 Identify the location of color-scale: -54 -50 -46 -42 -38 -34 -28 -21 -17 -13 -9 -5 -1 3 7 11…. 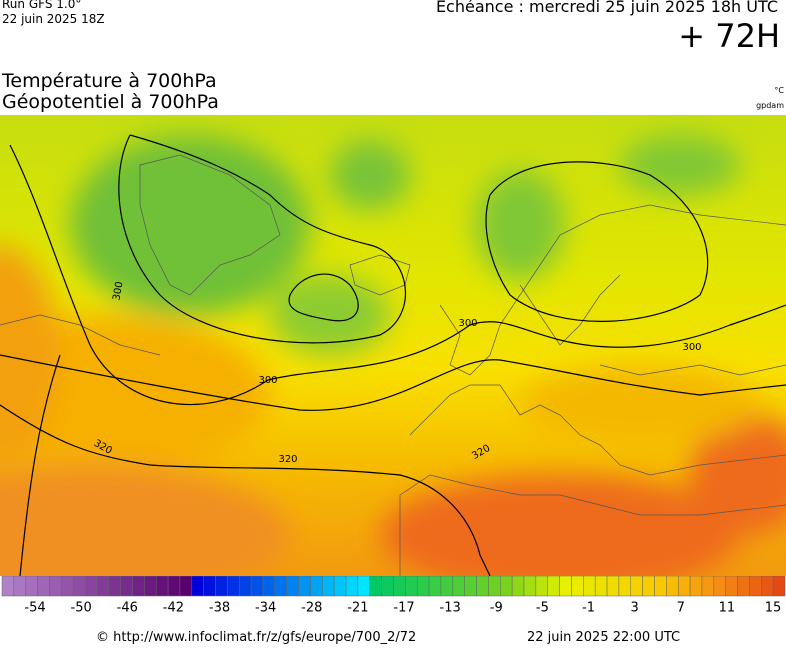
(393, 596).